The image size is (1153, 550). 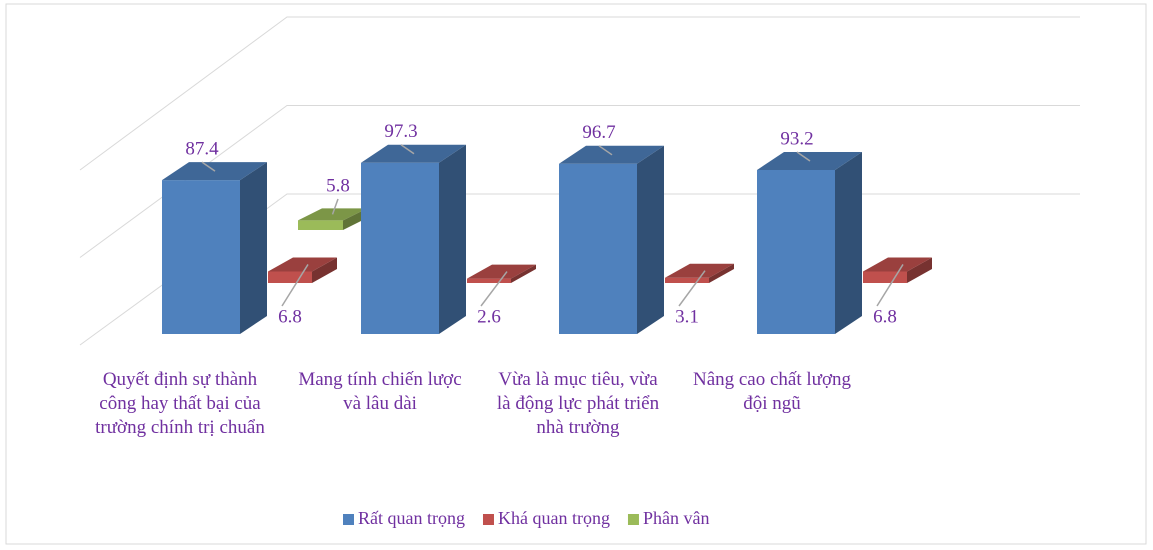 What do you see at coordinates (338, 185) in the screenshot?
I see `value-label: 5.8` at bounding box center [338, 185].